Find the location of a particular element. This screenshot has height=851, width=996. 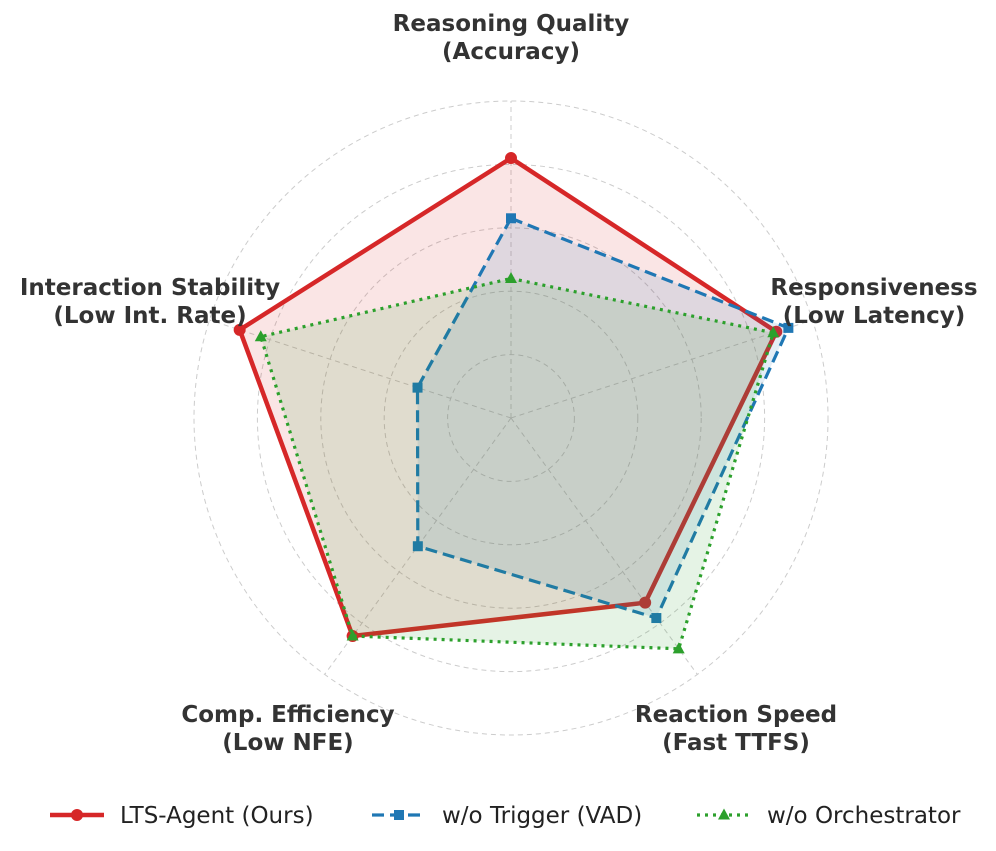

legend-item-2: w/o Trigger (VAD) is located at coordinates (507, 816).